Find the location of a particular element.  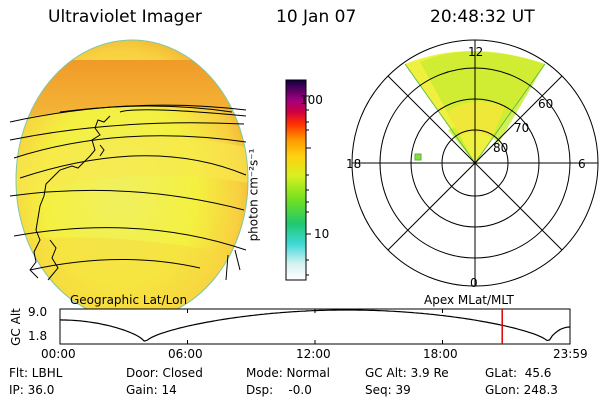

apex-caption: Apex MLat/MLT is located at coordinates (469, 300).